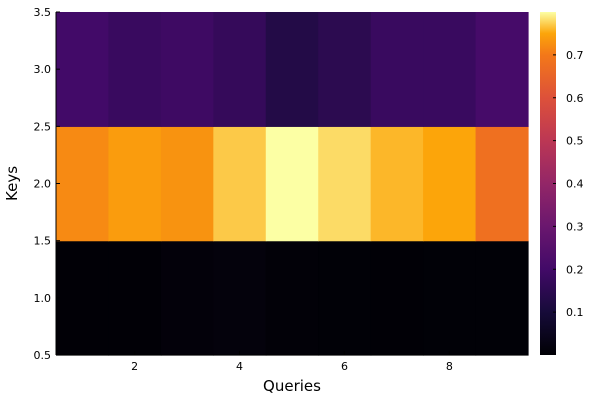 The image size is (600, 400). What do you see at coordinates (43, 241) in the screenshot?
I see `y-tick-label: 1.5` at bounding box center [43, 241].